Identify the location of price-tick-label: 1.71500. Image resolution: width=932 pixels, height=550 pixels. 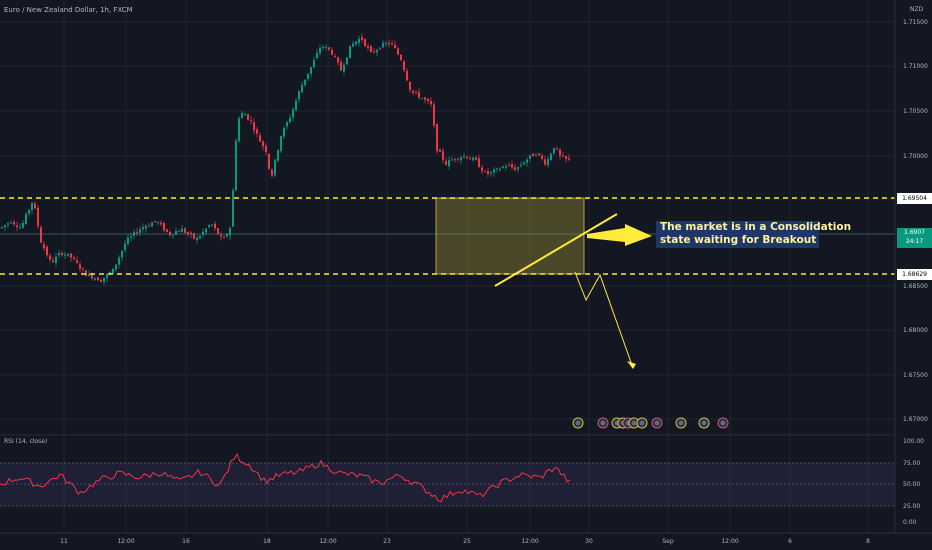
(915, 22).